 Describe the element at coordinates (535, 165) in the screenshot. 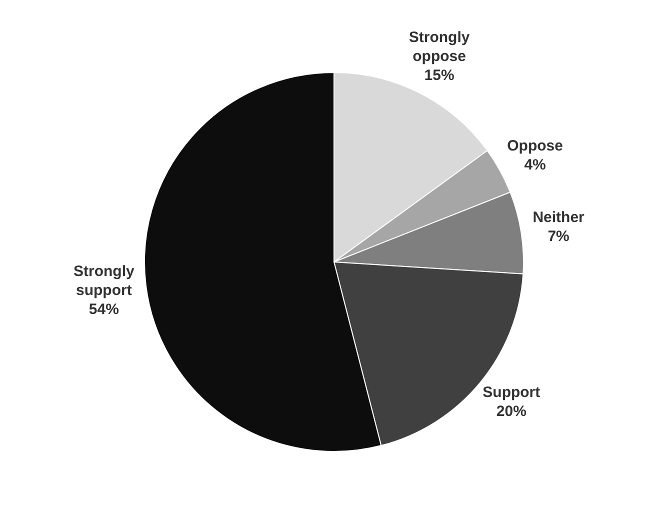

I see `data-label: 4%` at that location.